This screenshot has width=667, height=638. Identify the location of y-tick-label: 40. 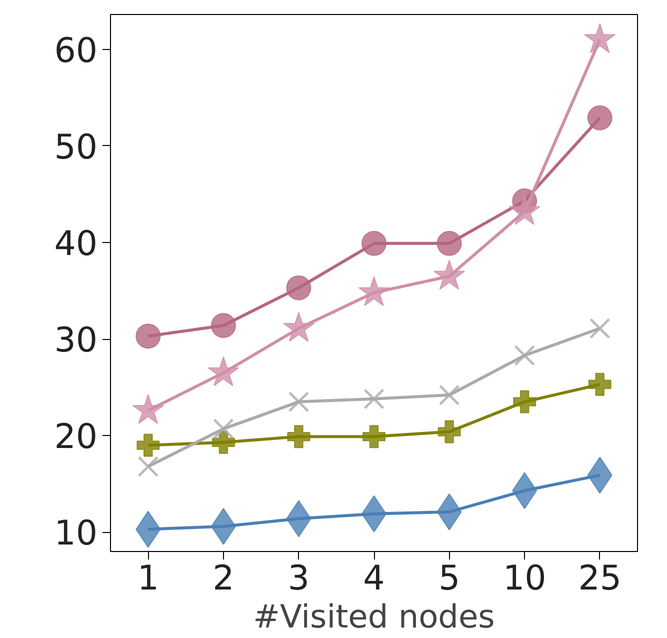
(76, 244).